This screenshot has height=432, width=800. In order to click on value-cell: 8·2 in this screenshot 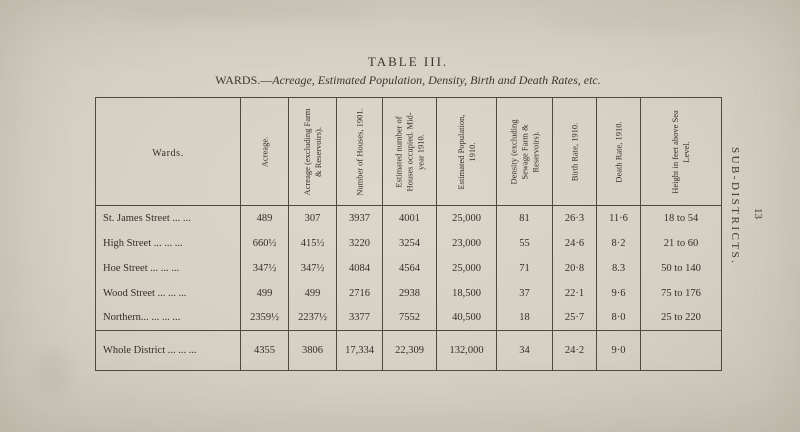, I will do `click(618, 243)`.